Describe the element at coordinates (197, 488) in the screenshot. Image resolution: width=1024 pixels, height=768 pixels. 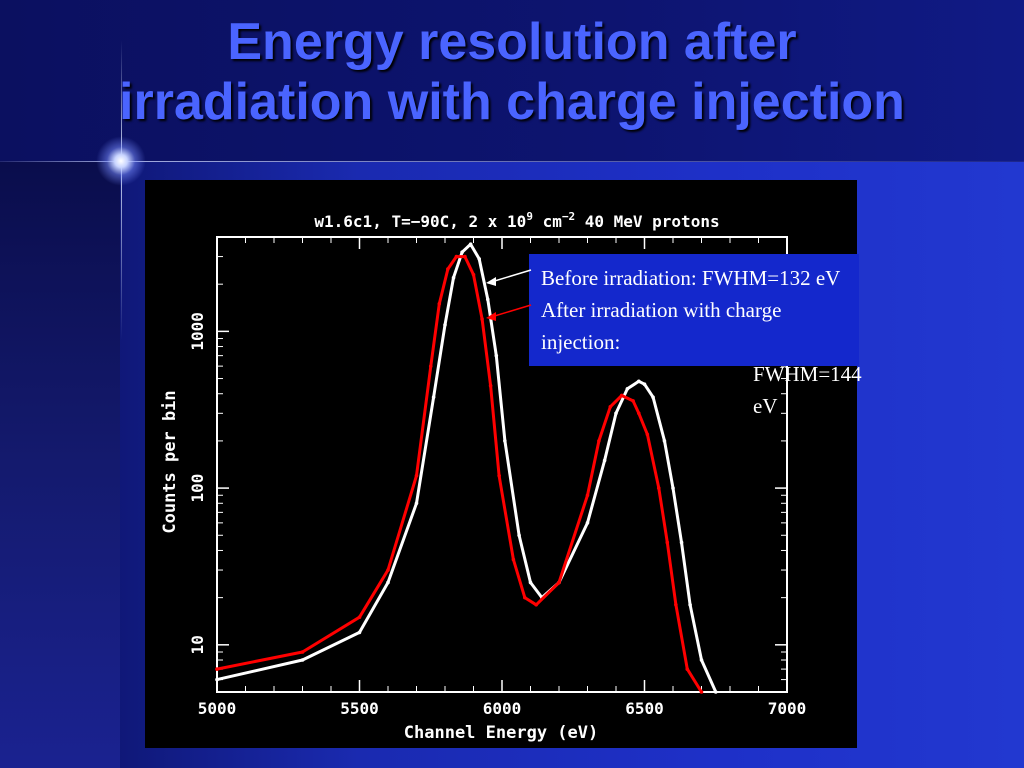
I see `y-tick-label: 100` at that location.